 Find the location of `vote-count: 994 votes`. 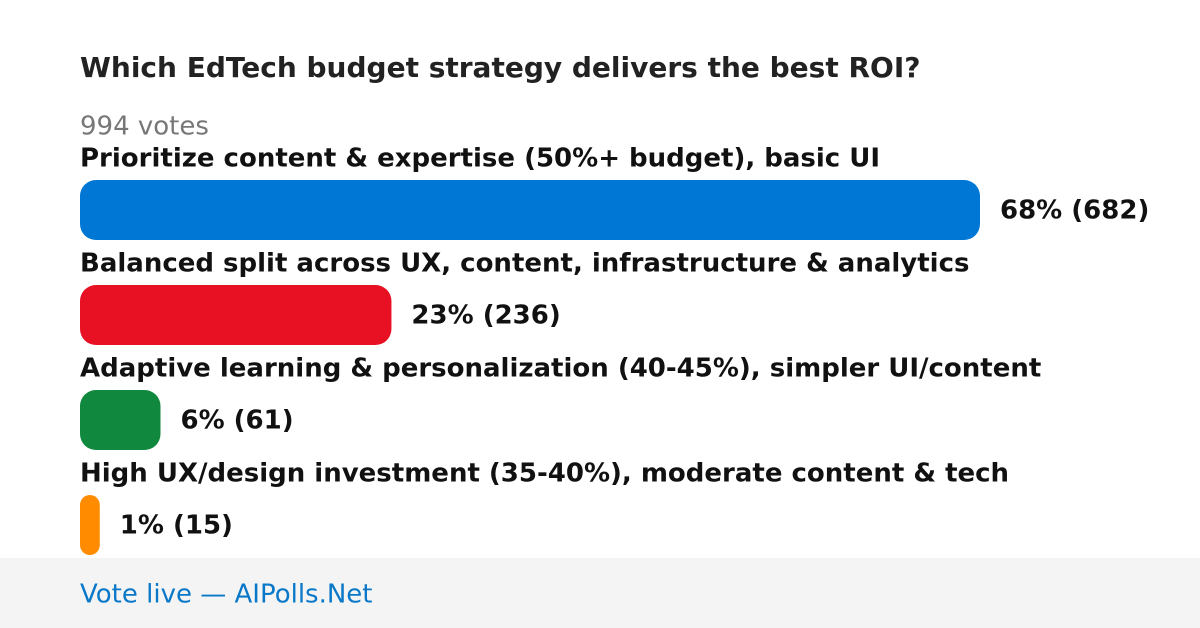

vote-count: 994 votes is located at coordinates (144, 127).